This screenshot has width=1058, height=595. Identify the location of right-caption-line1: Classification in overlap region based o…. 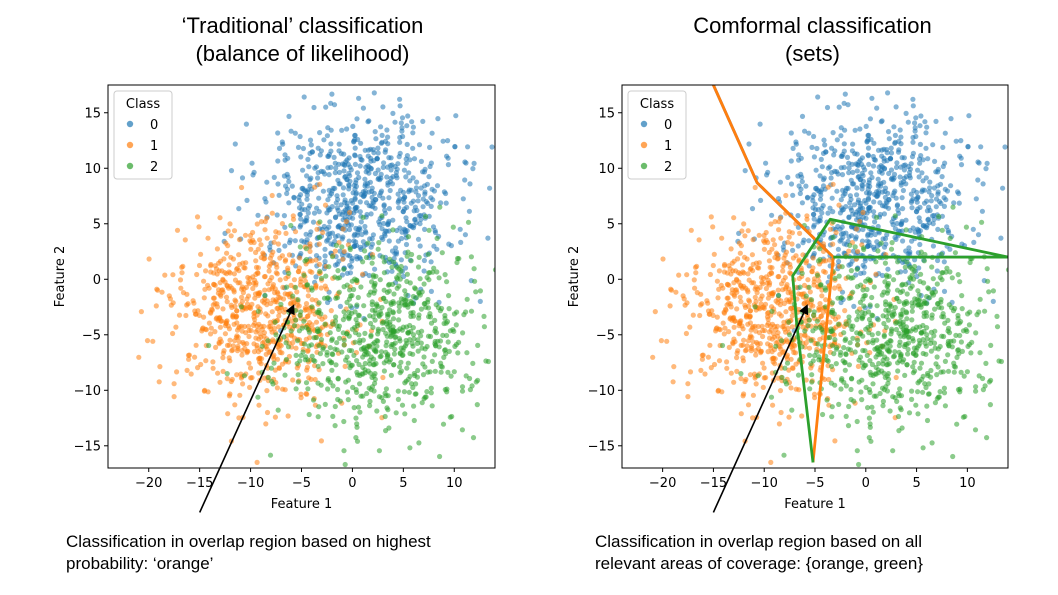
(758, 541).